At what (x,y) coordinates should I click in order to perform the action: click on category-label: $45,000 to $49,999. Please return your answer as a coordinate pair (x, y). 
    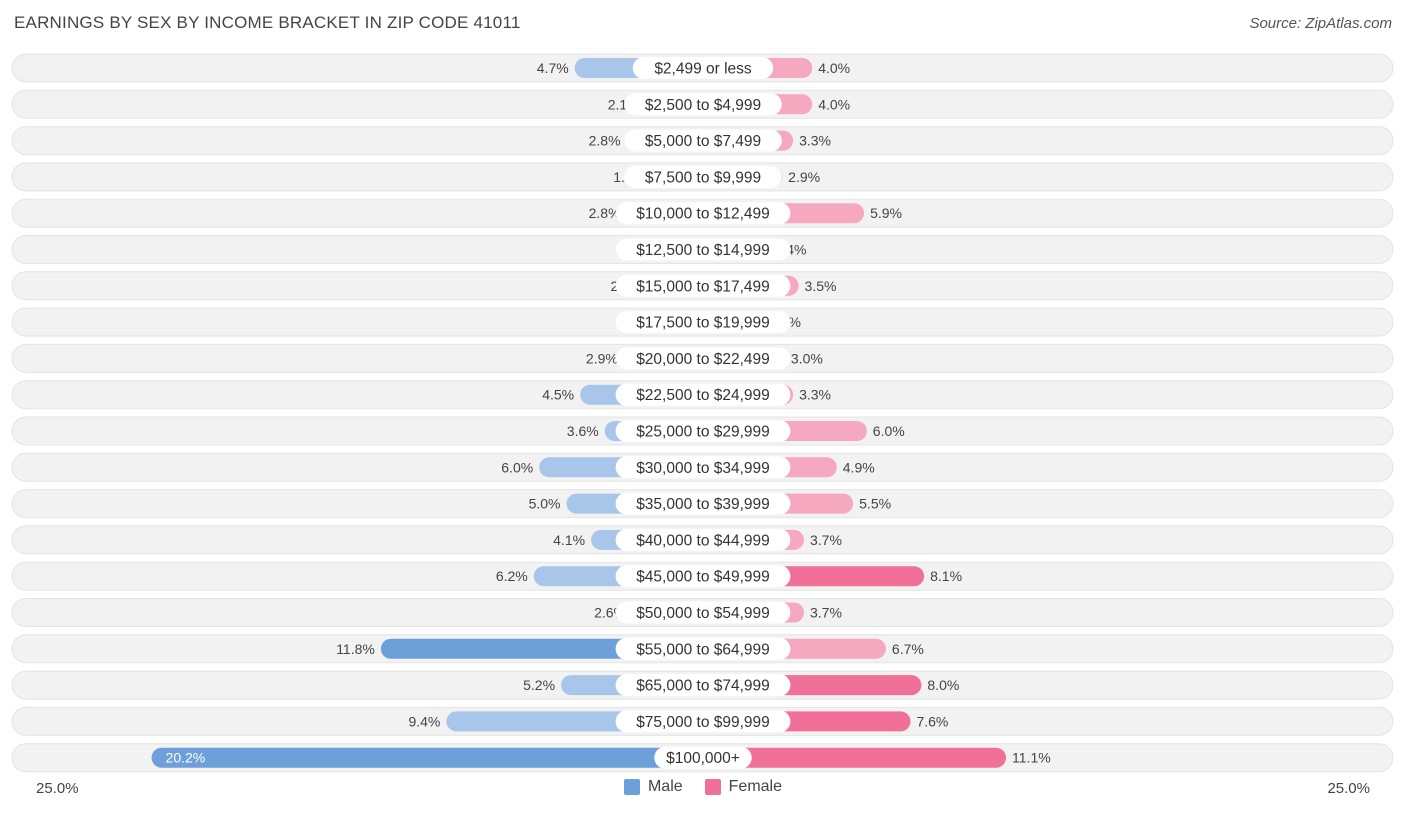
    Looking at the image, I should click on (703, 577).